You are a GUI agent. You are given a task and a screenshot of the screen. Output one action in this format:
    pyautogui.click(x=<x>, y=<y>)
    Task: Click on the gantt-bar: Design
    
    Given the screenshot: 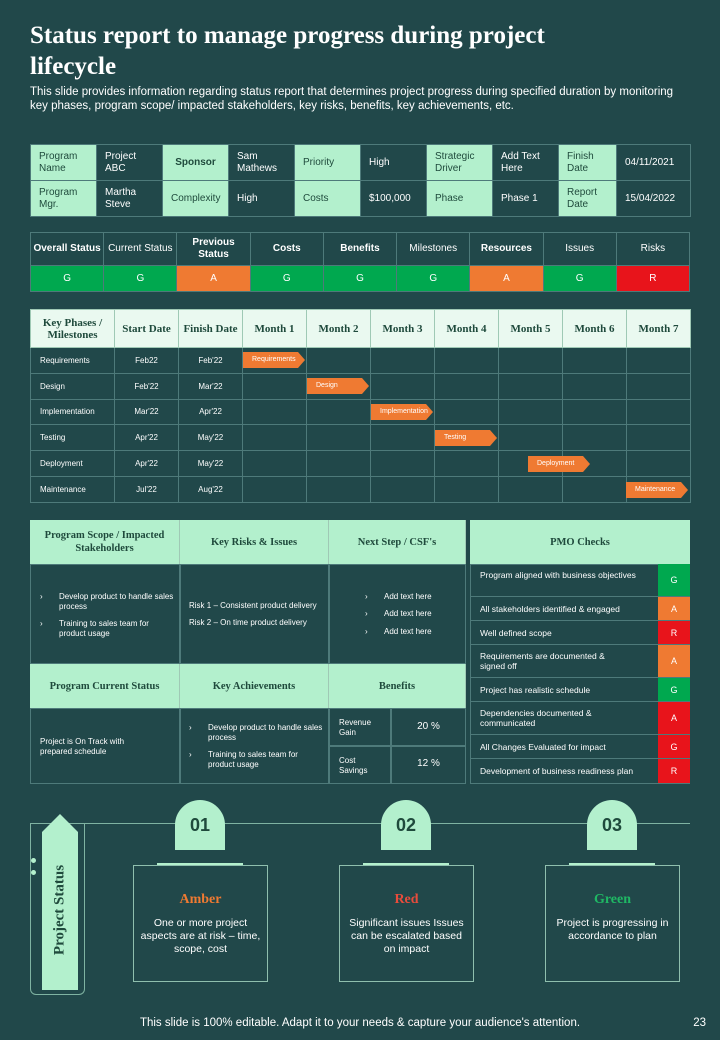 What is the action you would take?
    pyautogui.click(x=338, y=386)
    